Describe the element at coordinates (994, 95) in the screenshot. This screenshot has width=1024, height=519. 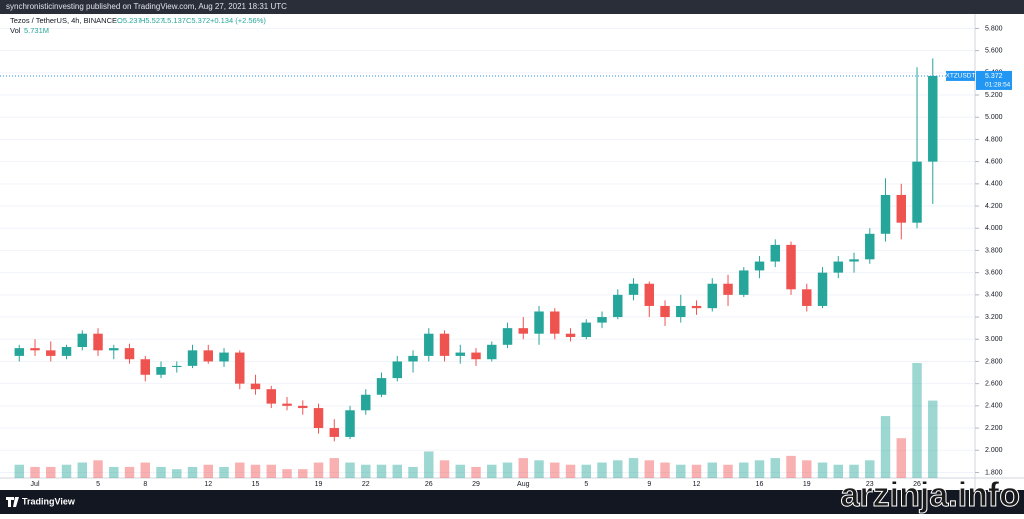
I see `y-tick-label: 5.200` at that location.